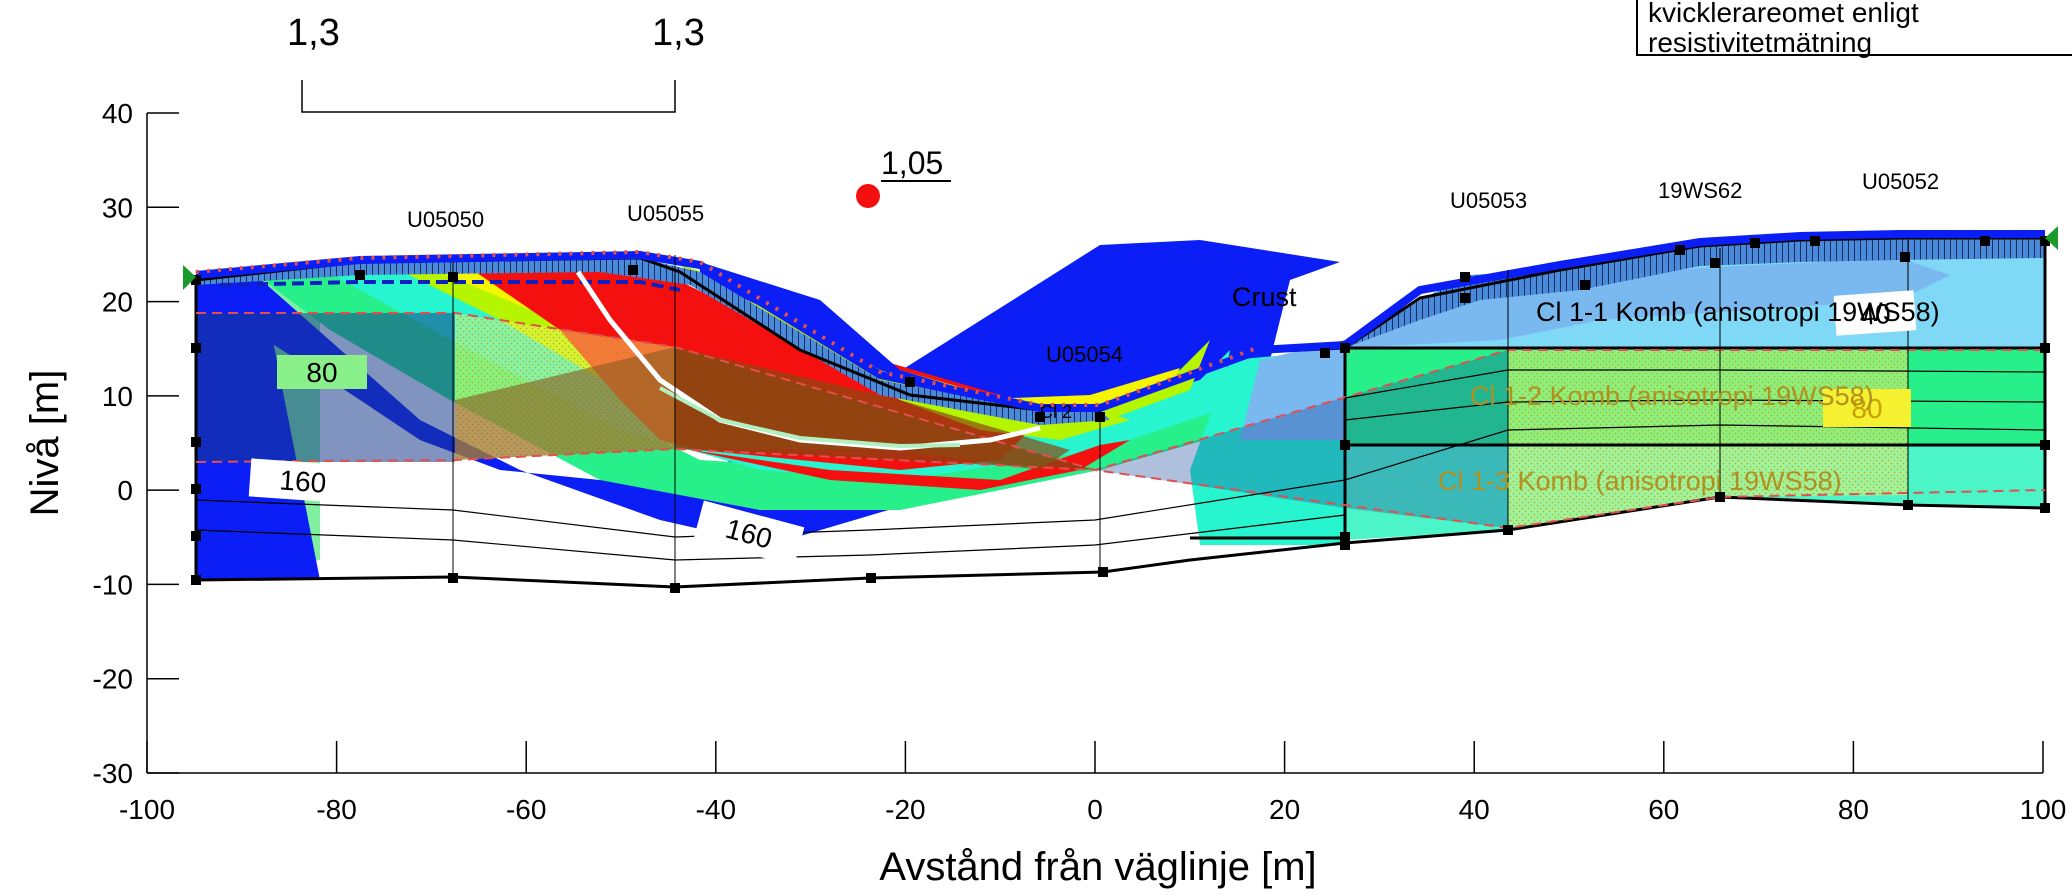 Image resolution: width=2072 pixels, height=895 pixels. I want to click on x-tick-label: 20, so click(1284, 809).